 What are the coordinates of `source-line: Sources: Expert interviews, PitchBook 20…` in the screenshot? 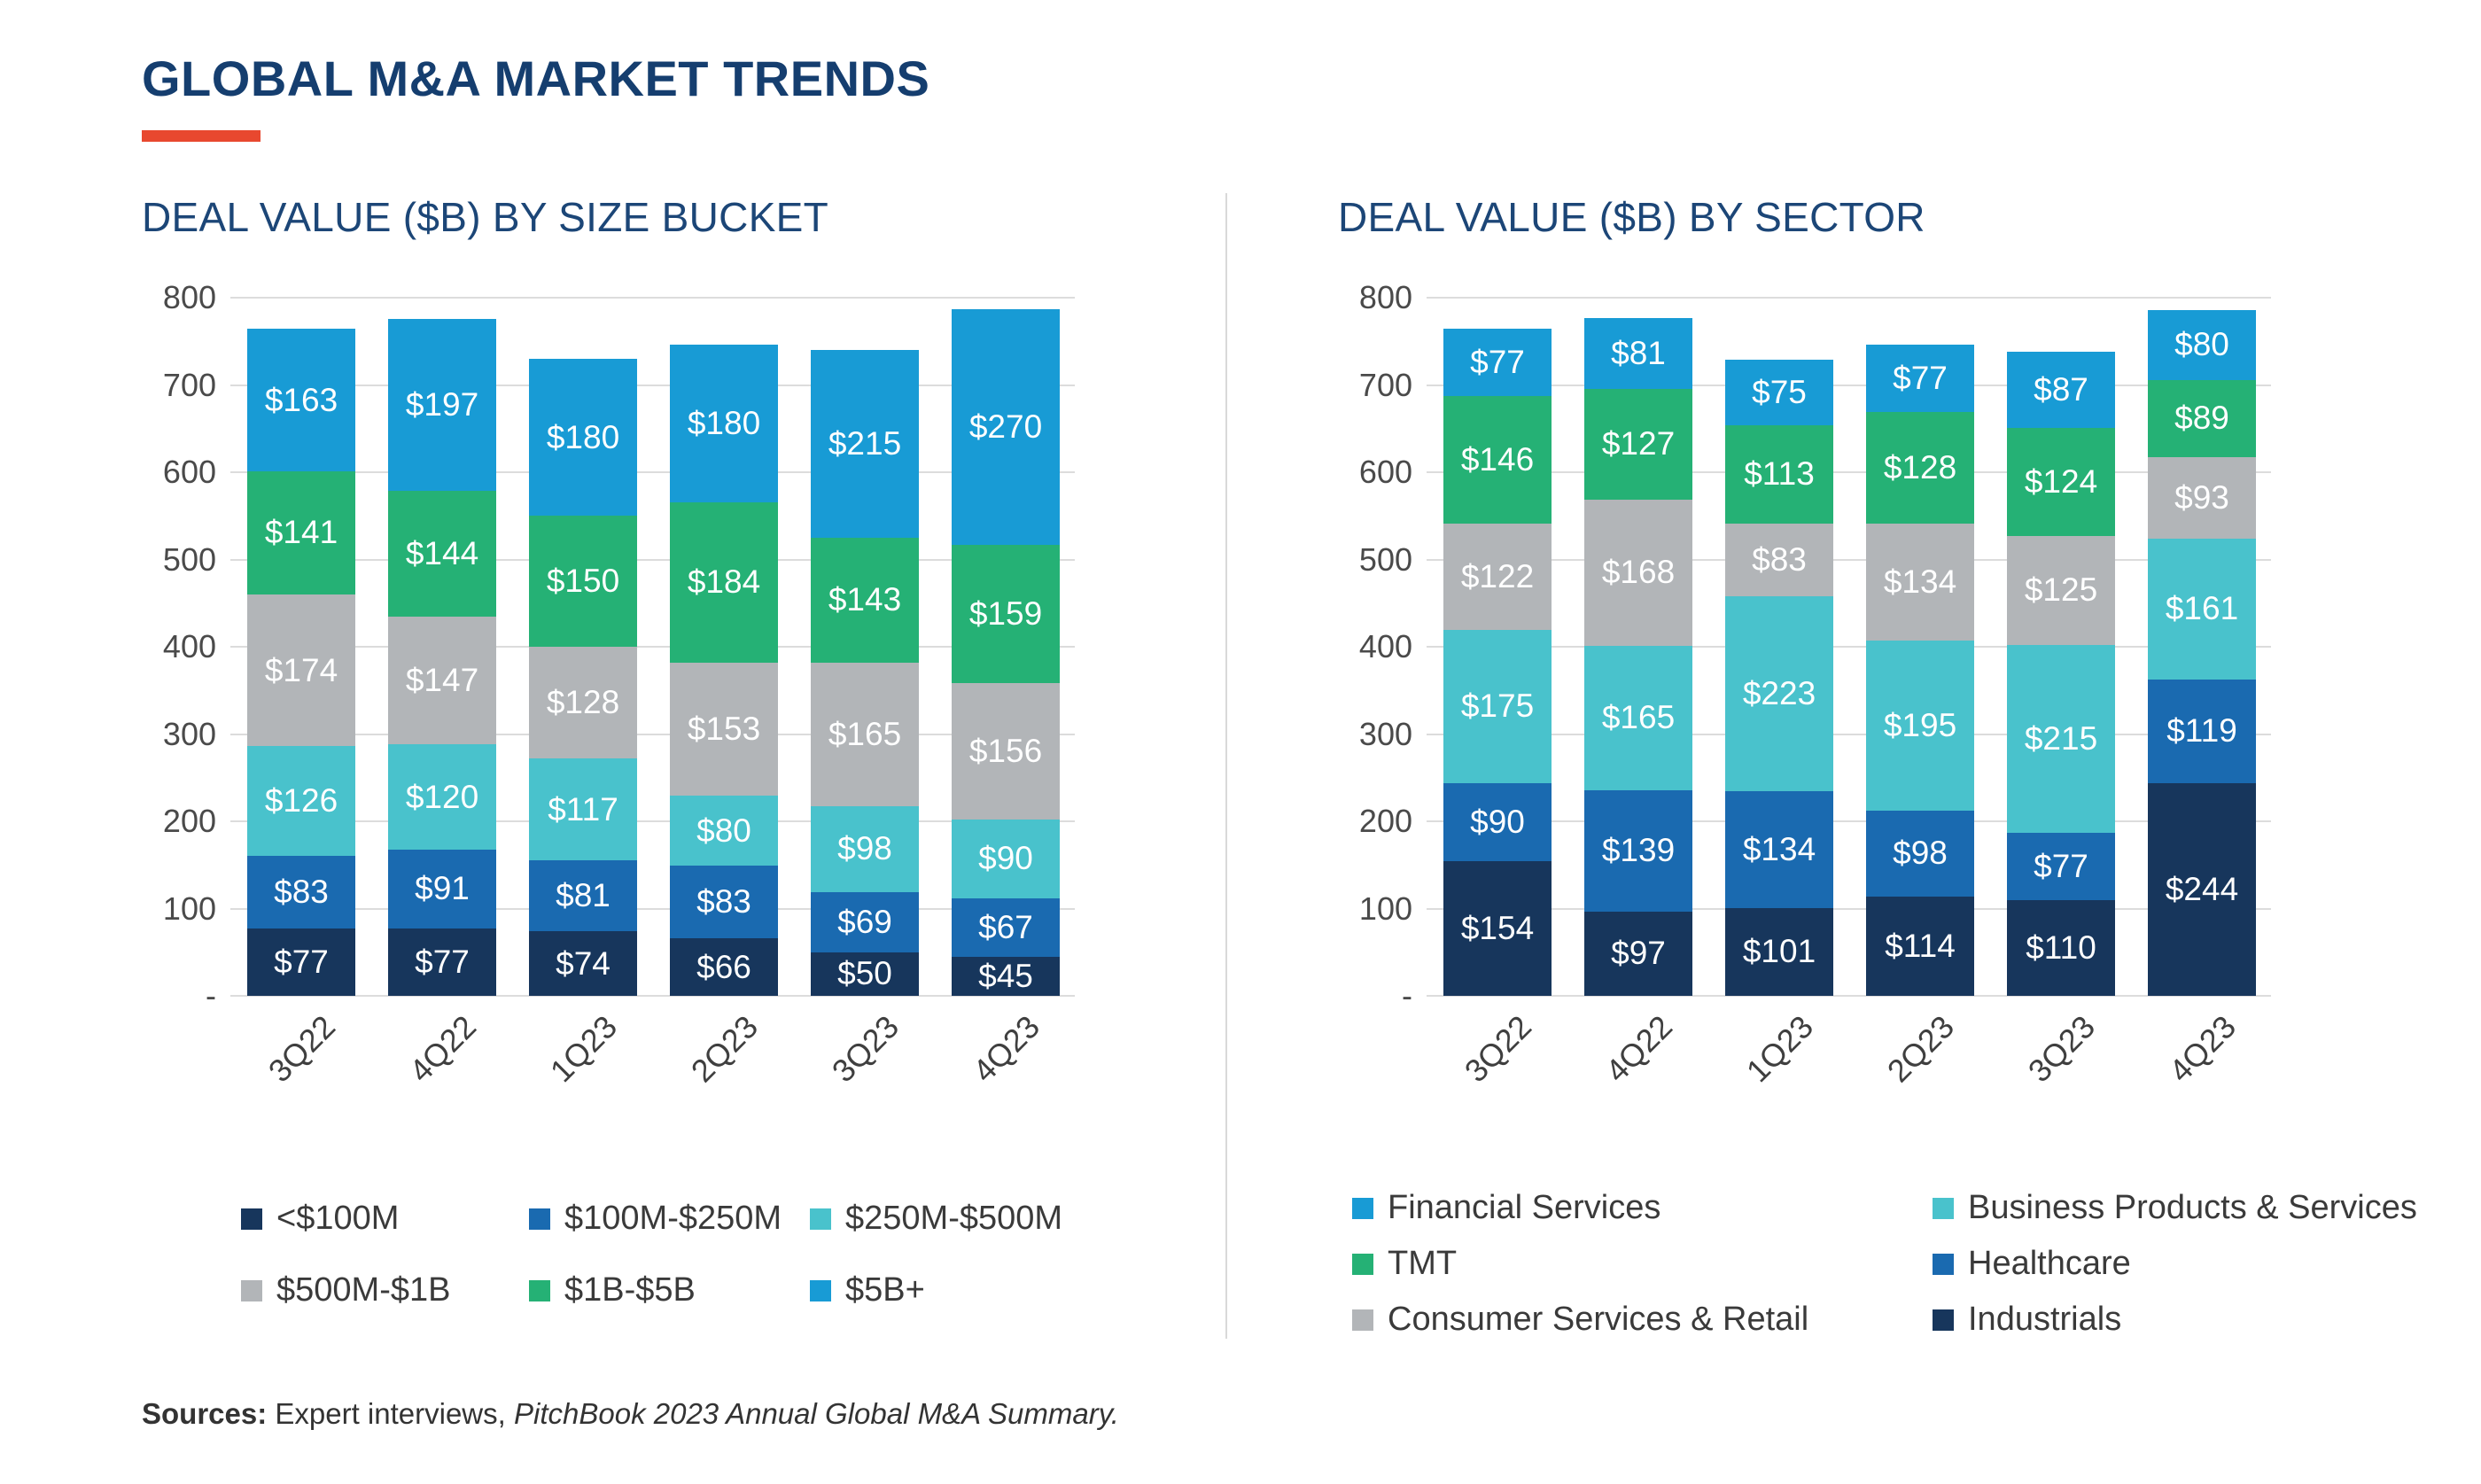 It's located at (1311, 1414).